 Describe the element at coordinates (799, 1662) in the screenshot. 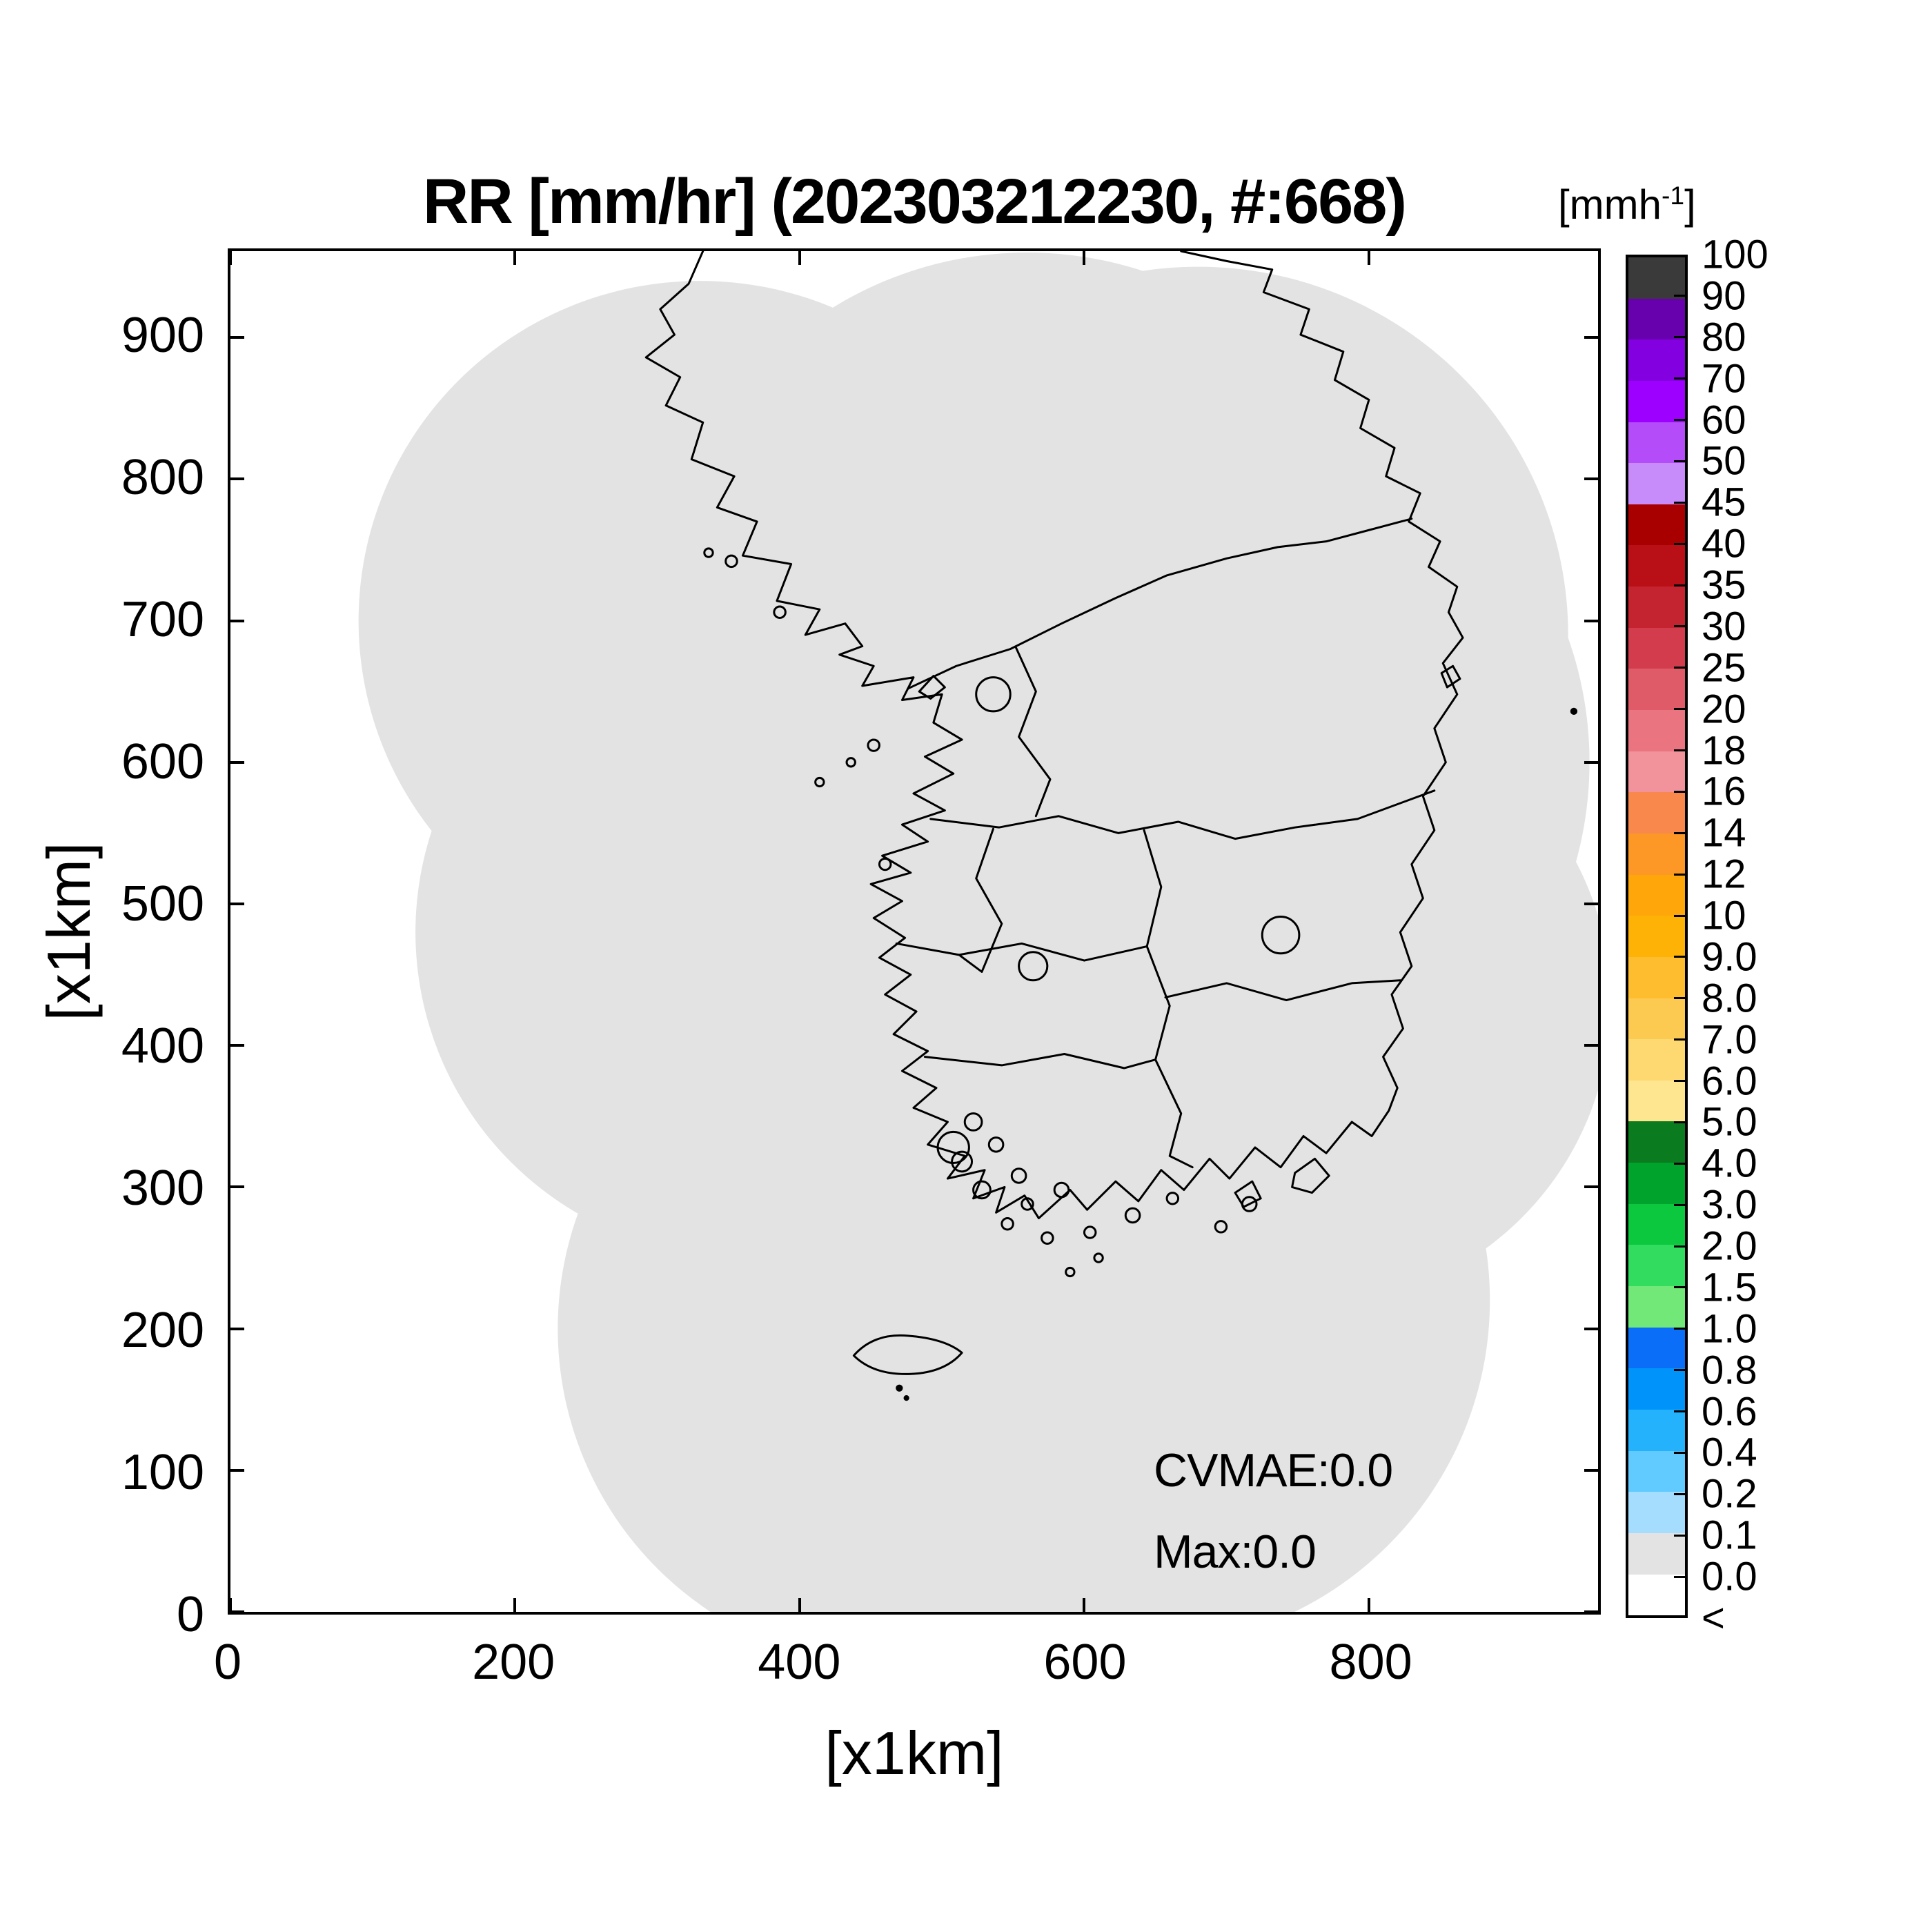

I see `x-tick-label: 400` at that location.